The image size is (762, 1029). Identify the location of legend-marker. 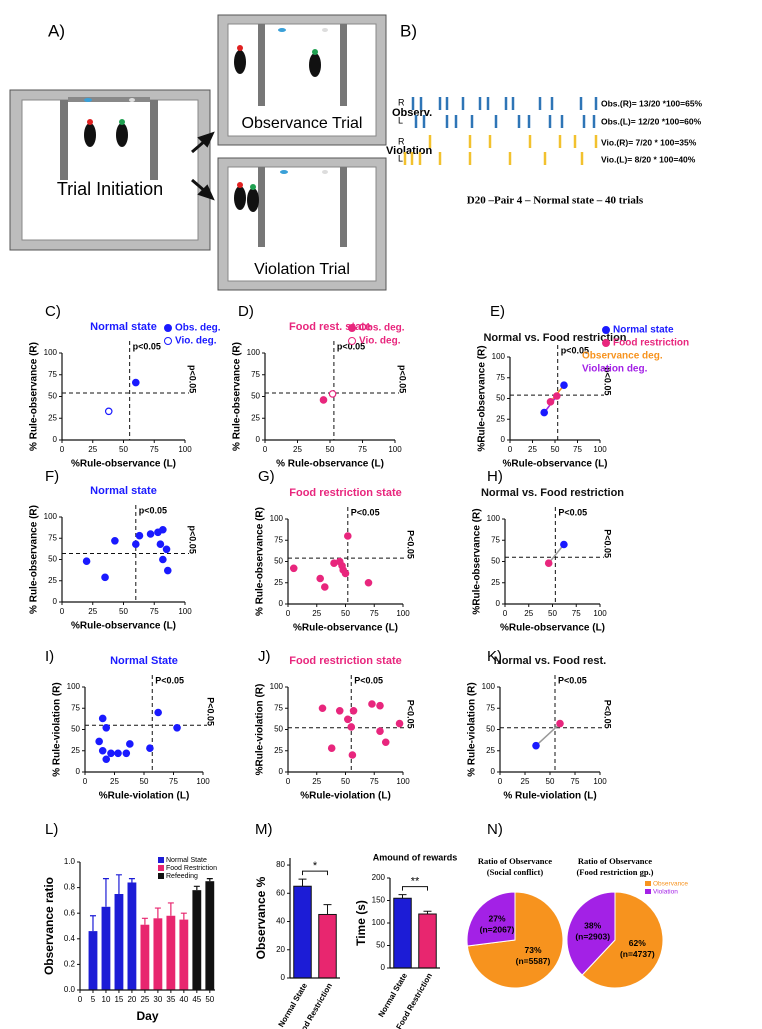
(352, 341).